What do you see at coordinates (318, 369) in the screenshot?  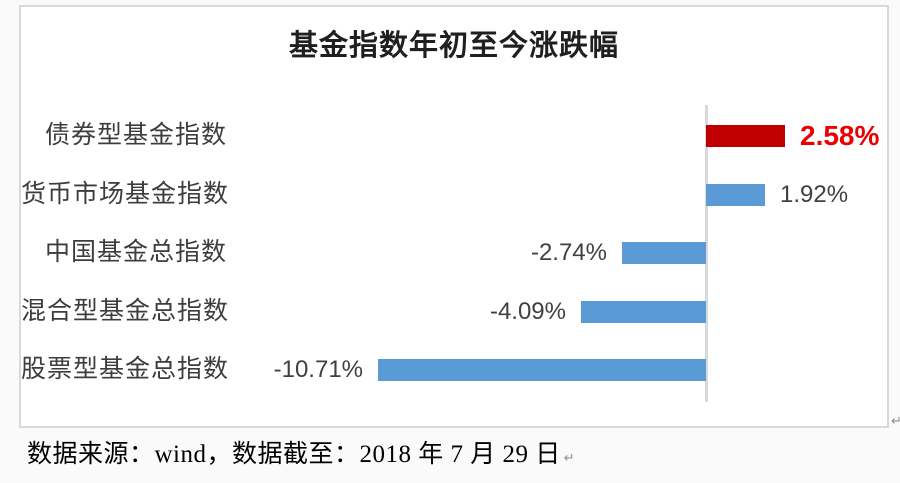 I see `value-label: -10.71%` at bounding box center [318, 369].